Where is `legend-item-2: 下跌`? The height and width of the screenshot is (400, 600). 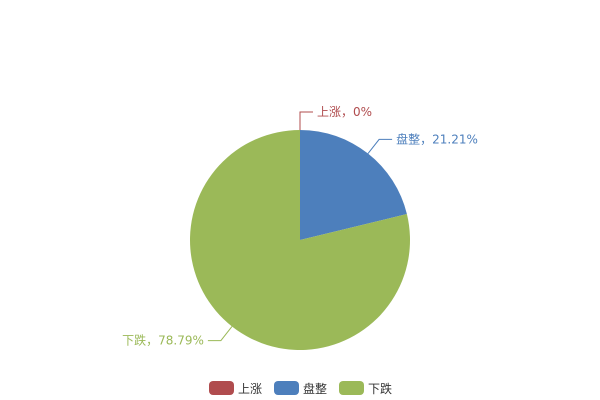
legend-item-2: 下跌 is located at coordinates (365, 388).